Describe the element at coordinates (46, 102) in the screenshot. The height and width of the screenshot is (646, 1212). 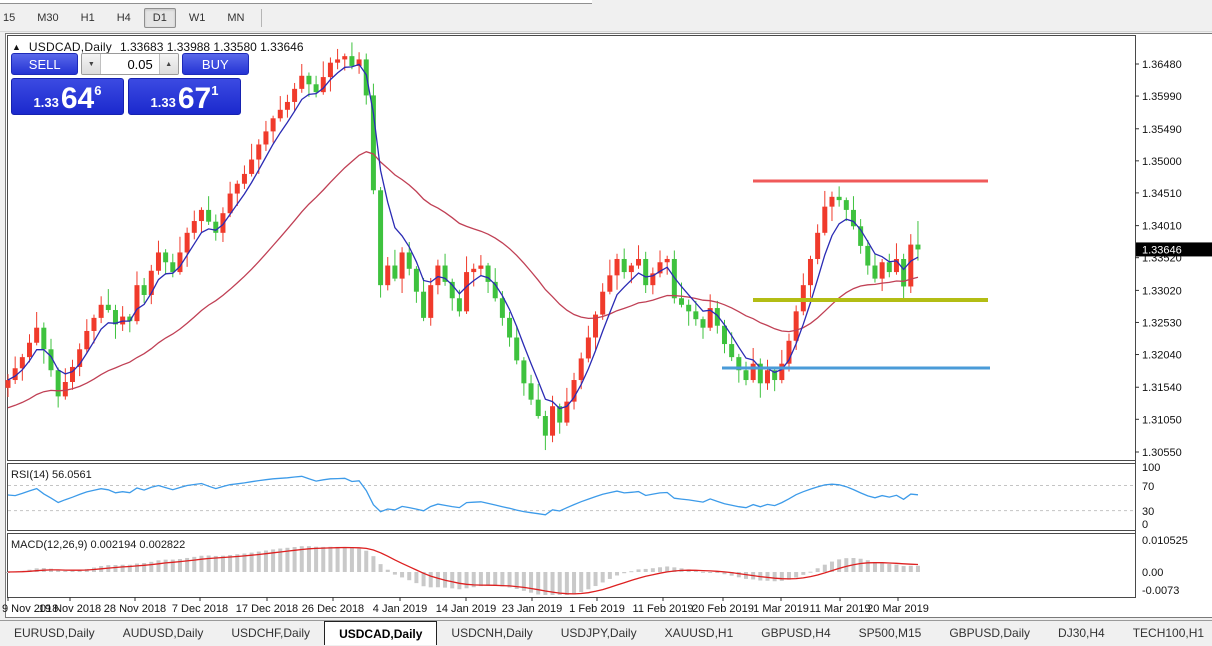
I see `sell-price-int: 1.33` at that location.